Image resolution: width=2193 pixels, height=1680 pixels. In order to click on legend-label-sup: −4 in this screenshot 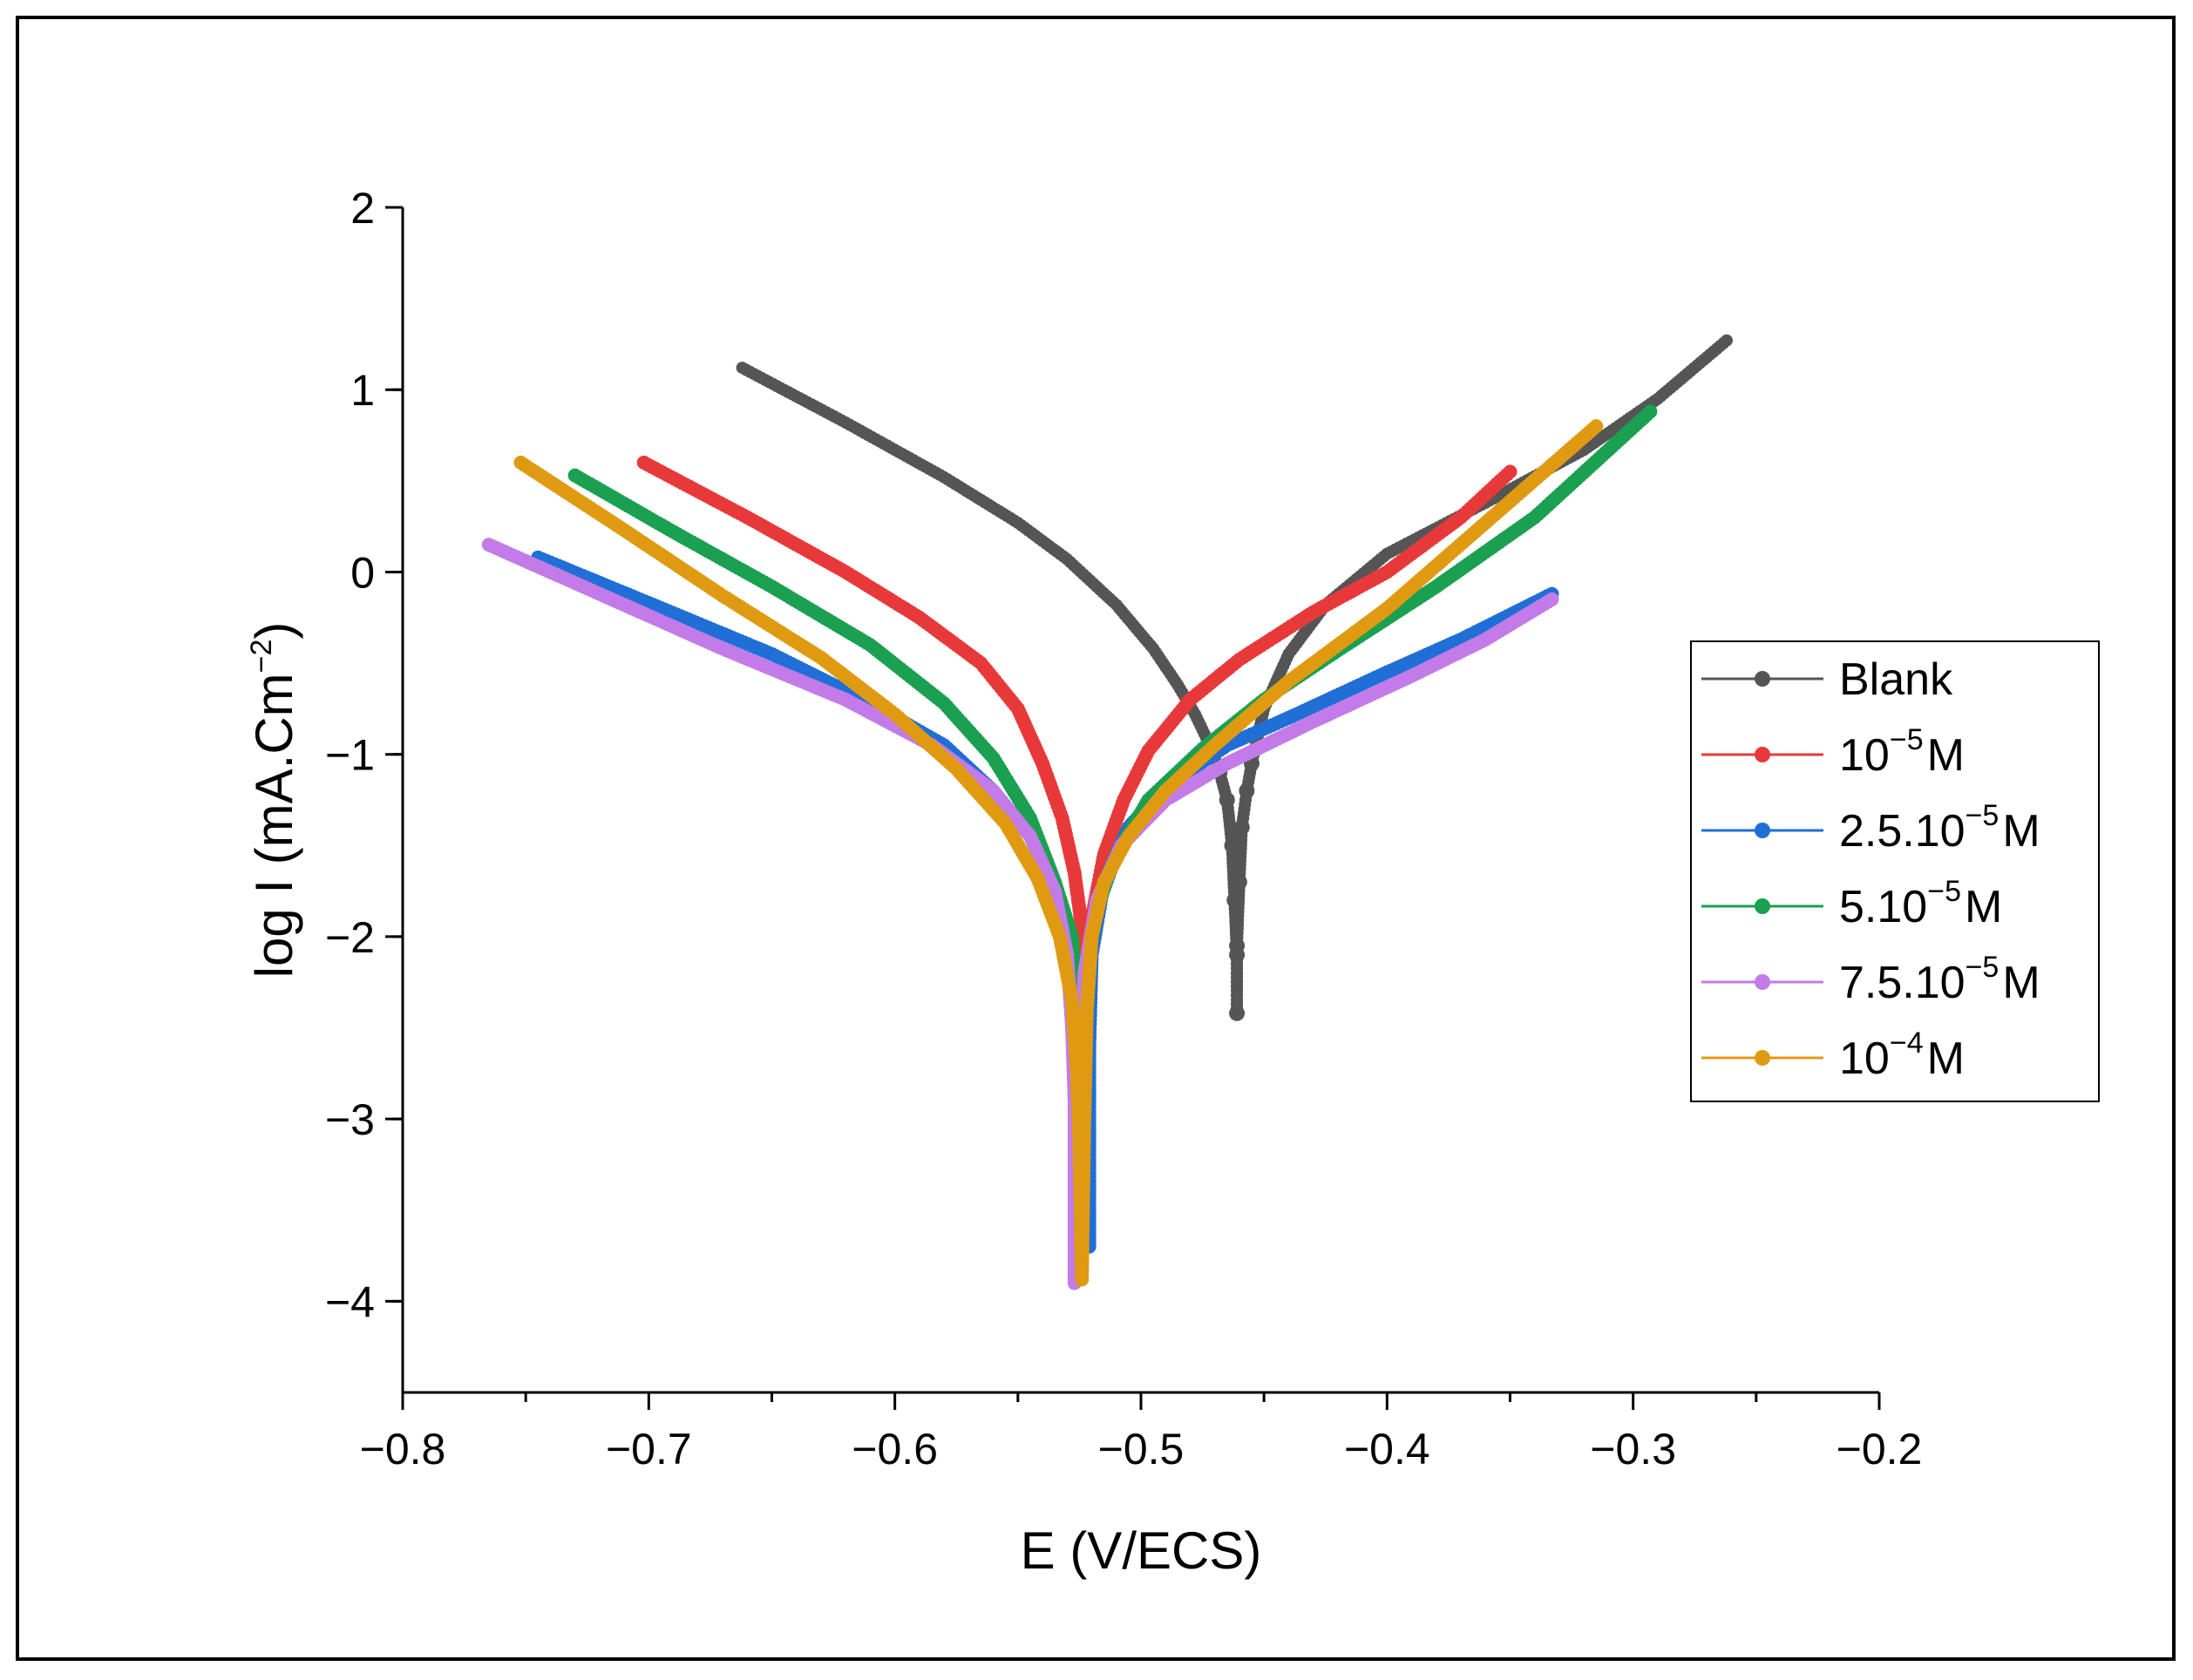, I will do `click(1907, 1043)`.